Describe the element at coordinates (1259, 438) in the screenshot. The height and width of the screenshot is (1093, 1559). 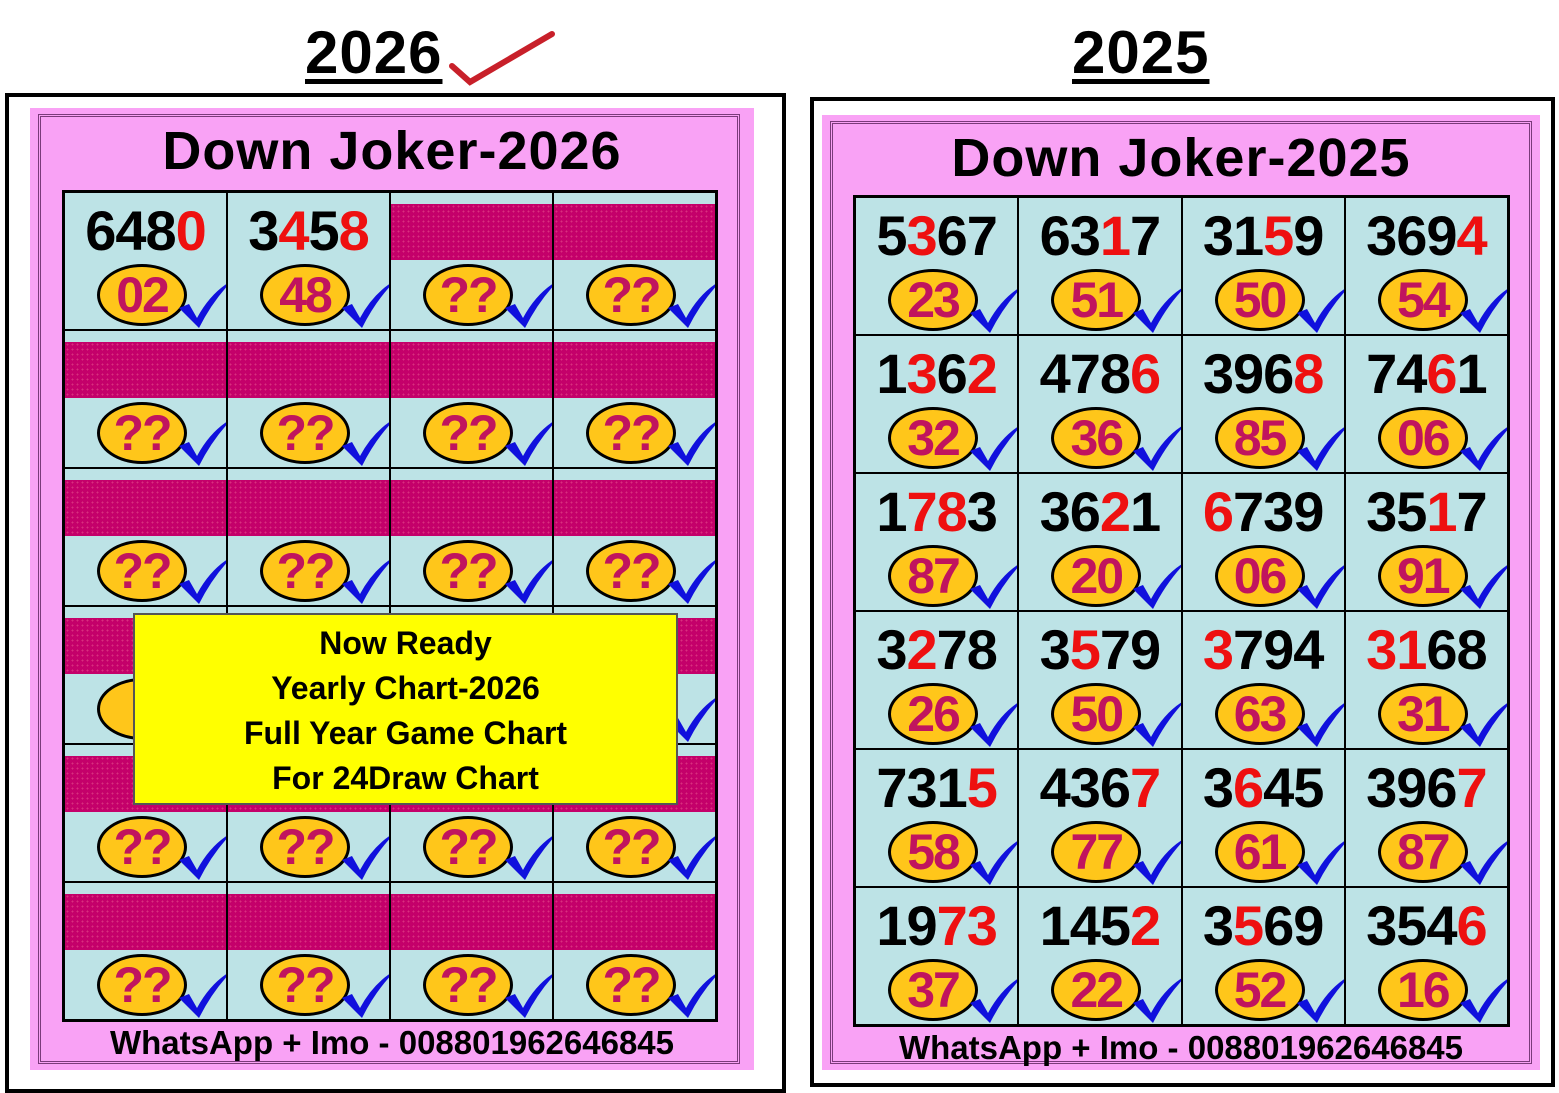
I see `result-circle: 85` at that location.